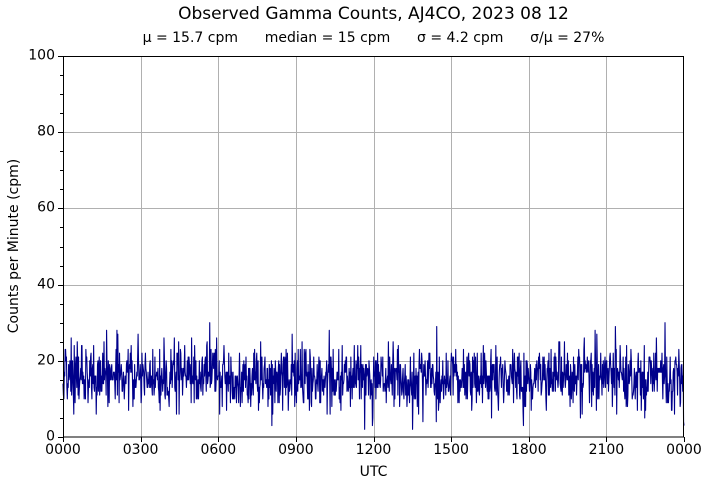  What do you see at coordinates (41, 55) in the screenshot?
I see `y-tick-label-100: 100` at bounding box center [41, 55].